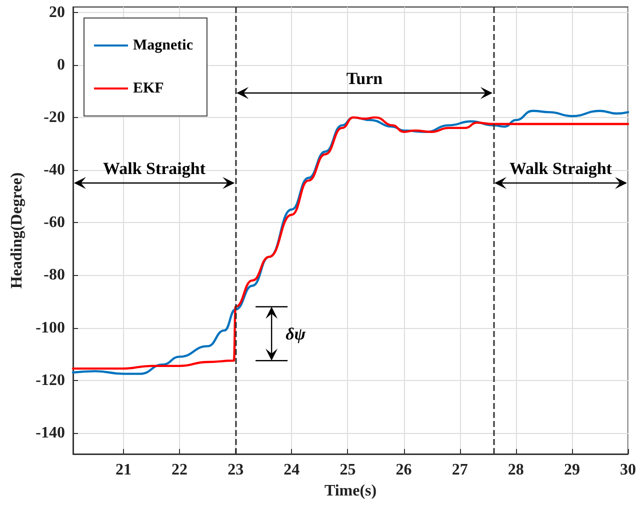 The width and height of the screenshot is (639, 511). What do you see at coordinates (163, 46) in the screenshot?
I see `legend-label: Magnetic` at bounding box center [163, 46].